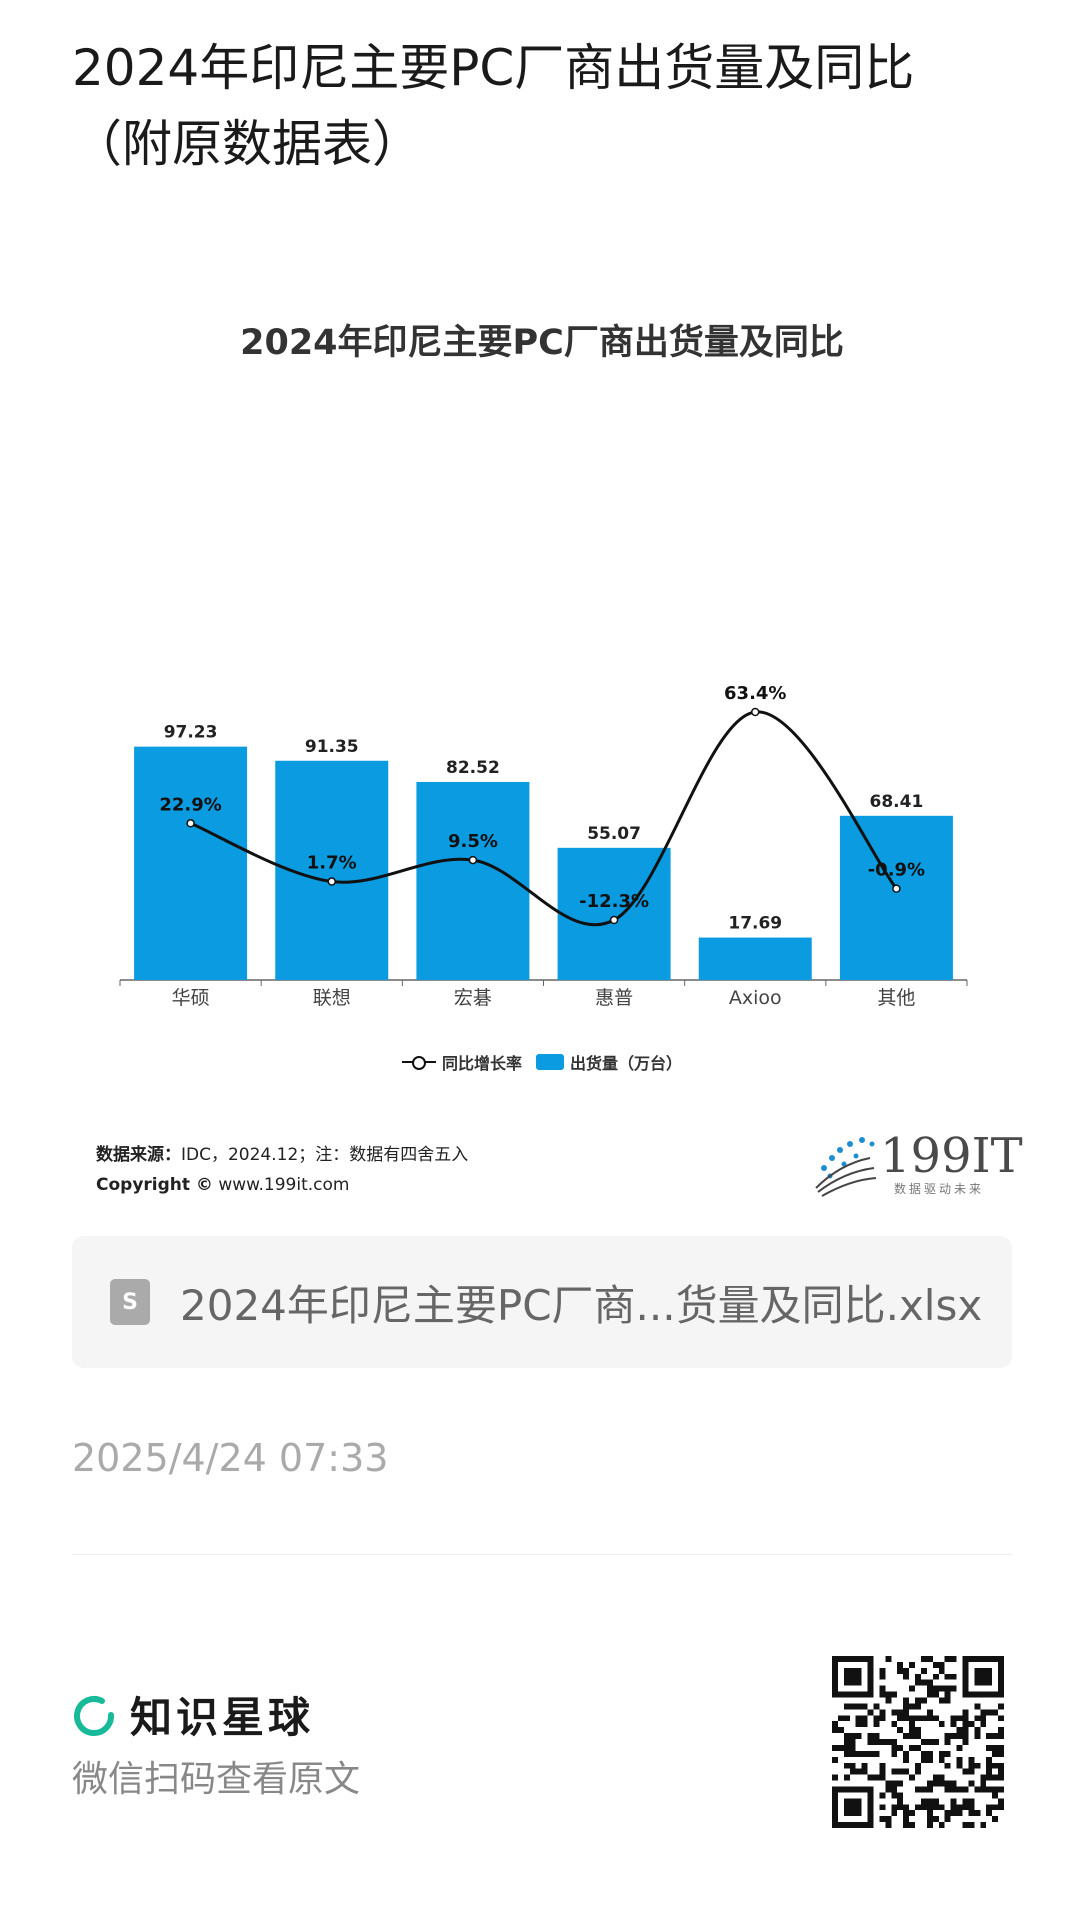 This screenshot has height=1917, width=1080. I want to click on x-tick-label: 惠普, so click(614, 998).